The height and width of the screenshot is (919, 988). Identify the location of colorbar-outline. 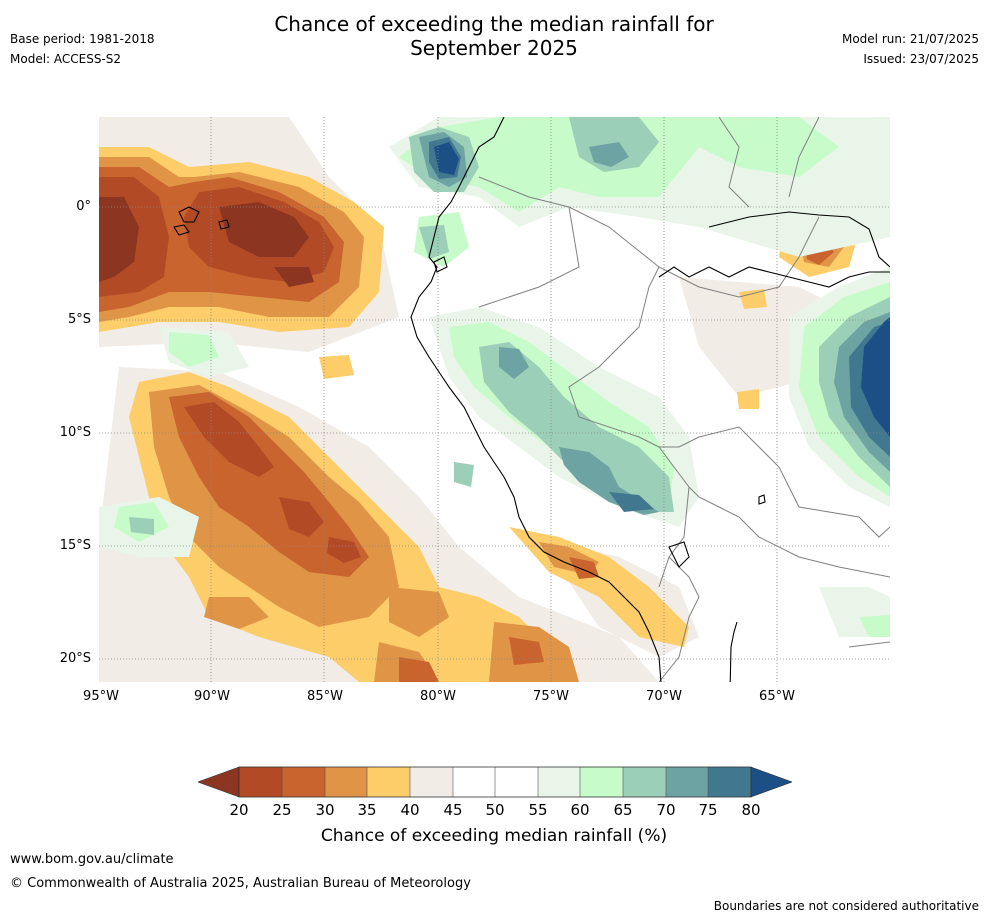
(495, 782).